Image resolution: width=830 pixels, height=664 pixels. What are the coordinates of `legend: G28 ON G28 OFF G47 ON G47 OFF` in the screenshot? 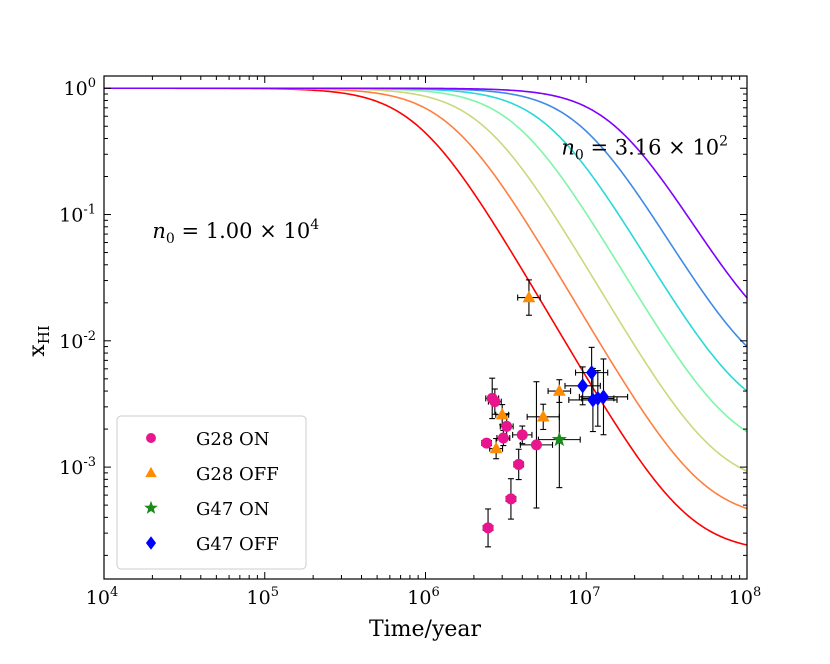 It's located at (211, 492).